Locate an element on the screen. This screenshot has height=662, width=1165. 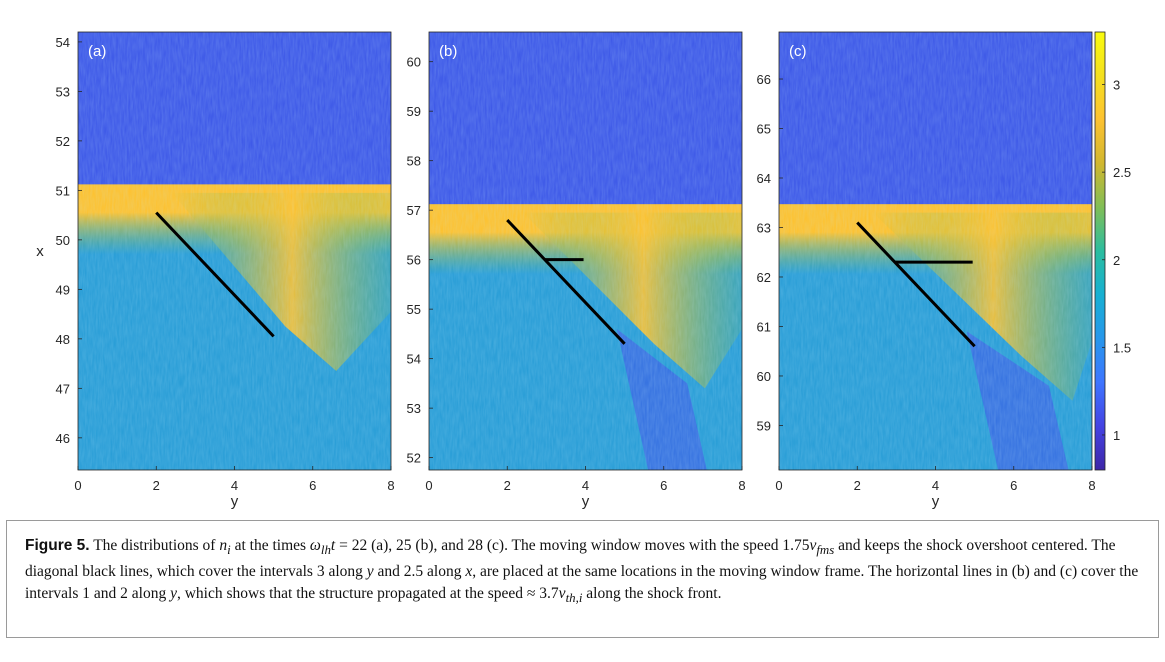
colorbar-tick-label: 2.5 is located at coordinates (1122, 172).